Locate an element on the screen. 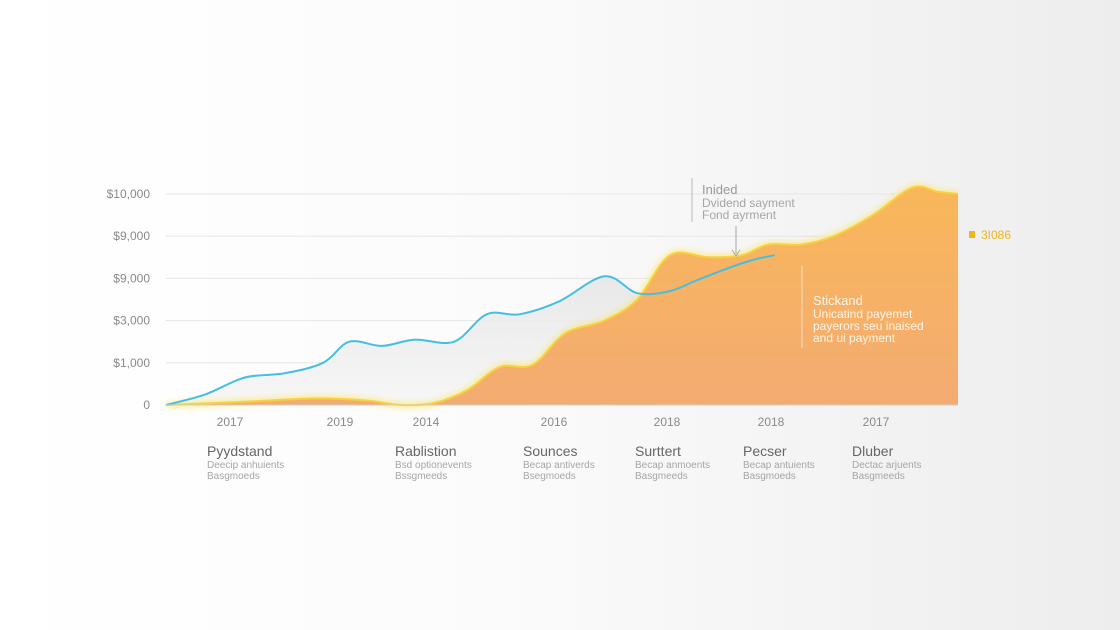 The image size is (1120, 630). category-desc-line: Deecip anhuients is located at coordinates (246, 465).